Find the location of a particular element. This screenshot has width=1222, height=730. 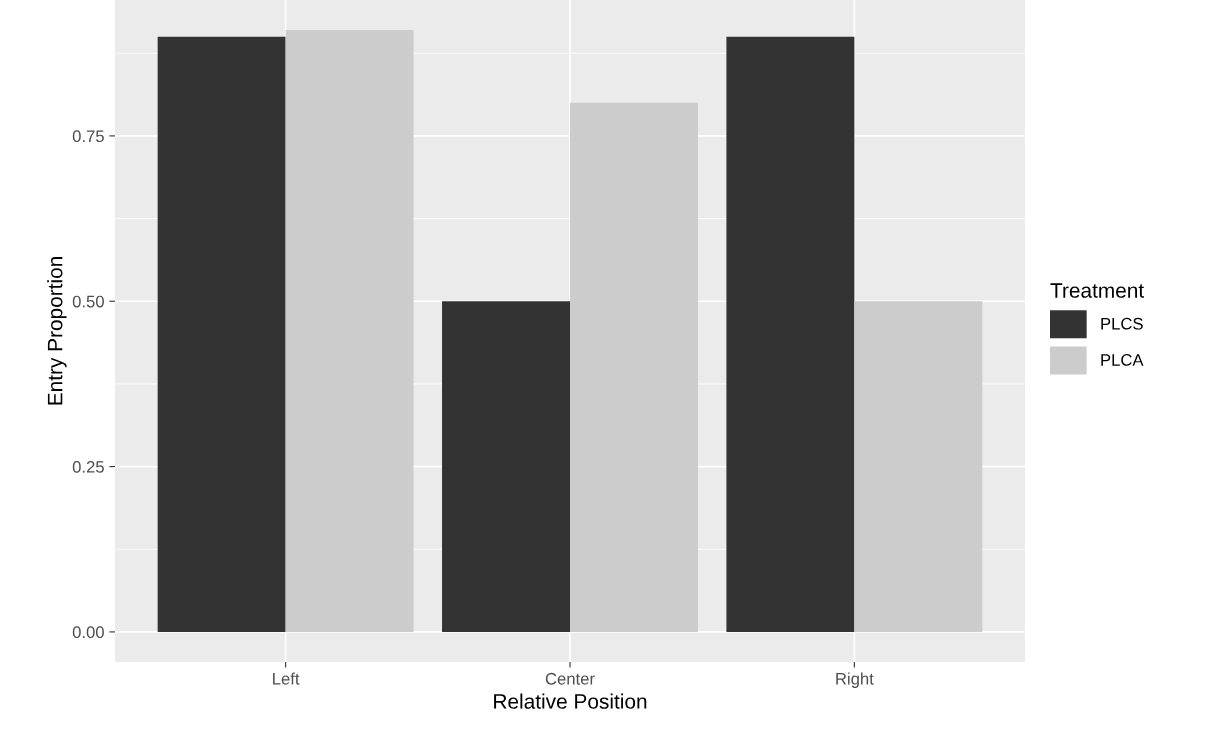

y-tick-label: 0.00 is located at coordinates (88, 632).